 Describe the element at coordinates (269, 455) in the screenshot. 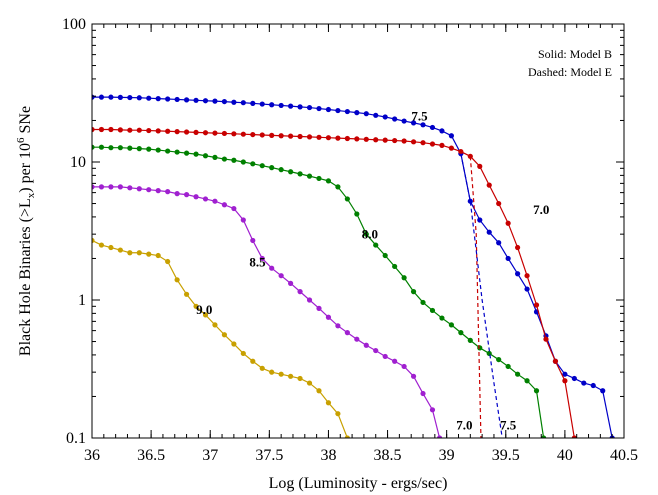

I see `x-tick-label: 37.5` at that location.